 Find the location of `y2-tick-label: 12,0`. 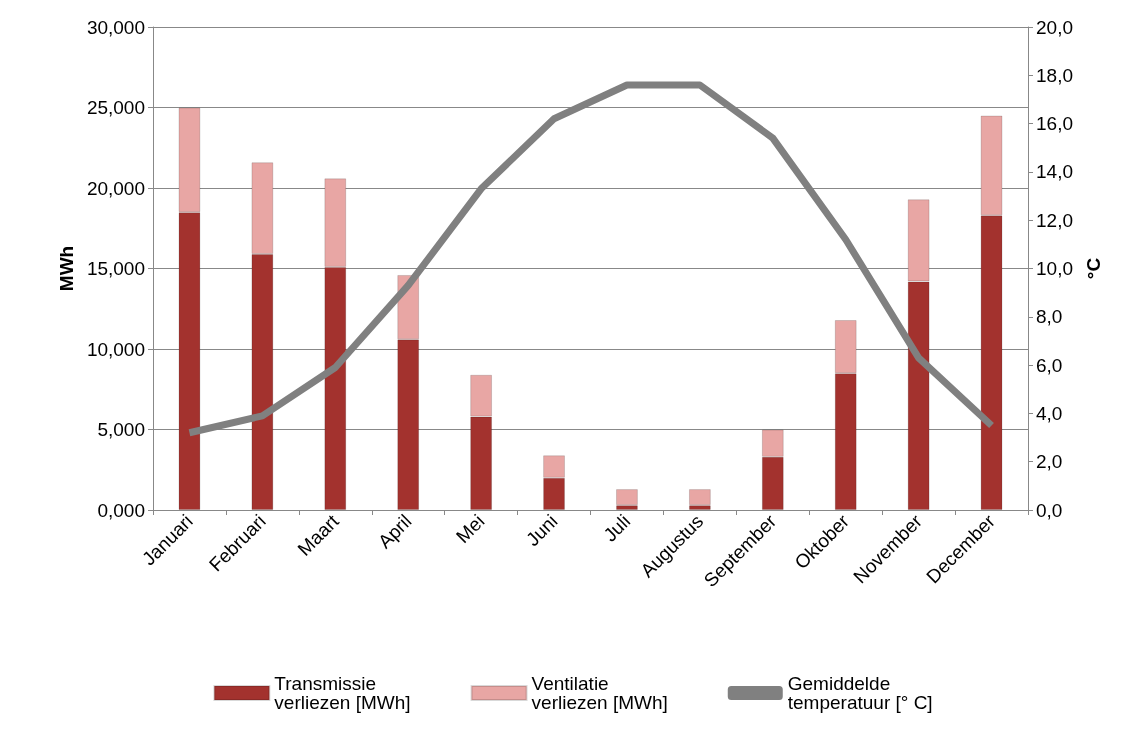

y2-tick-label: 12,0 is located at coordinates (1054, 220).